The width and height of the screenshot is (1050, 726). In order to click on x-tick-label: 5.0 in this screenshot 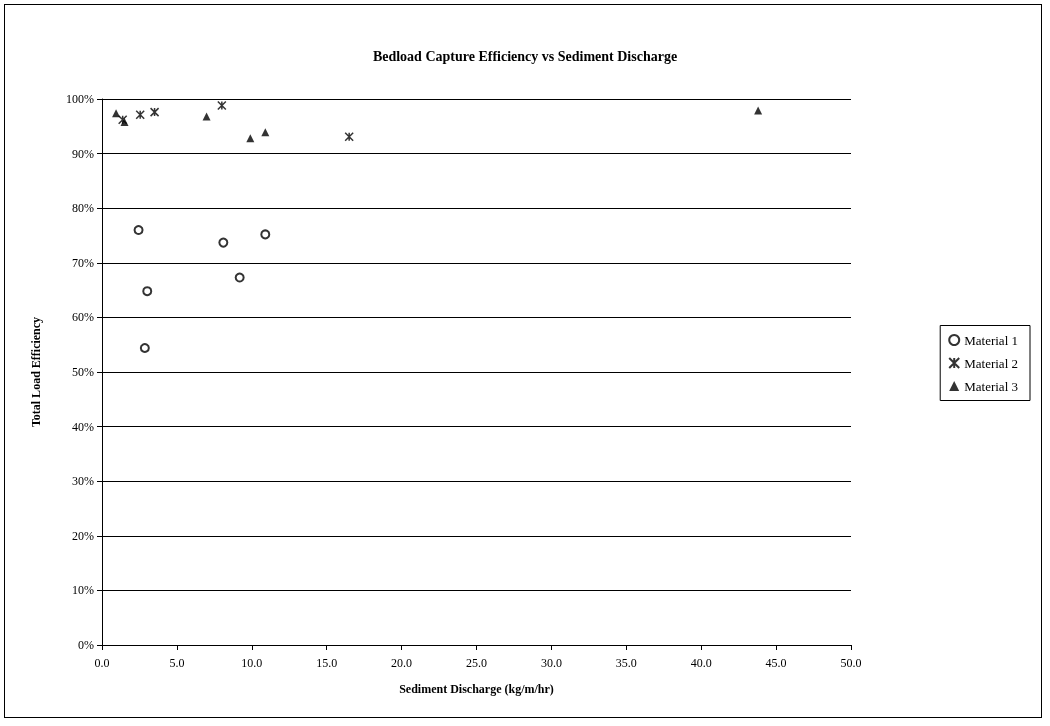, I will do `click(177, 663)`.